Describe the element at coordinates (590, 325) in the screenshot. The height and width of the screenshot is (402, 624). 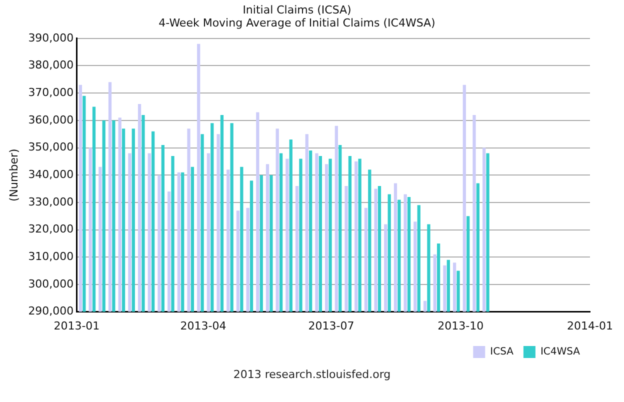
I see `x-tick-label: 2014-01` at that location.